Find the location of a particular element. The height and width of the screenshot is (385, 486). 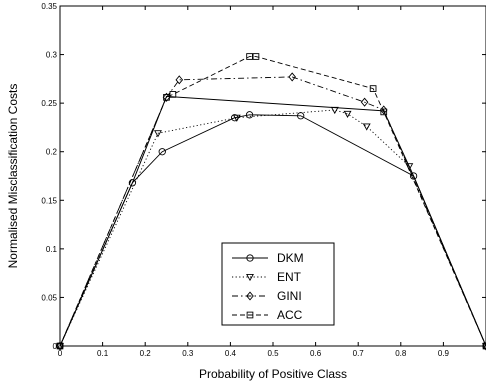

x-tick-label: 0.1 is located at coordinates (103, 353).